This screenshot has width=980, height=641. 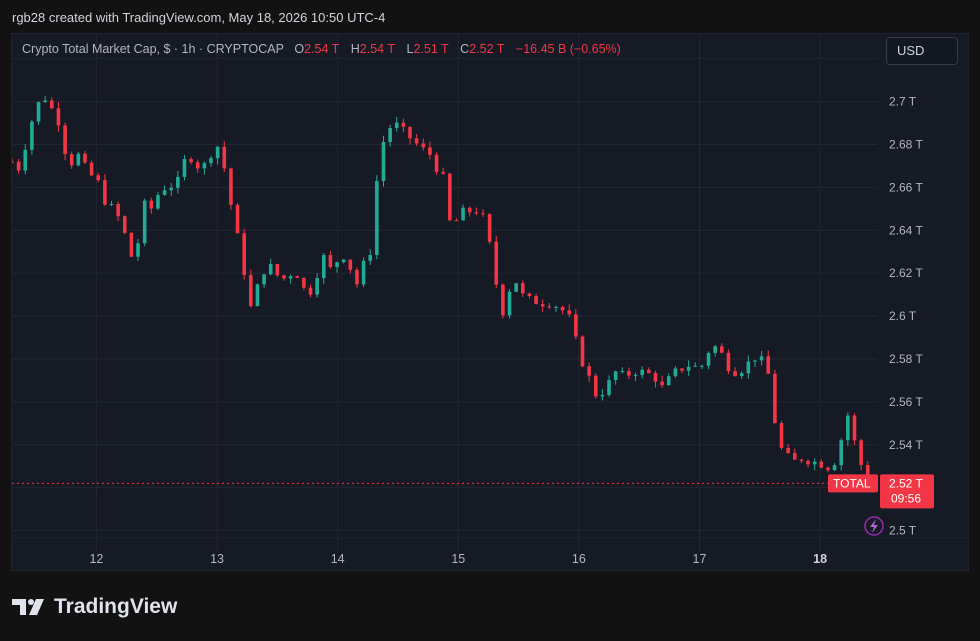 I want to click on y-tick-label: 2.62 T, so click(x=906, y=273).